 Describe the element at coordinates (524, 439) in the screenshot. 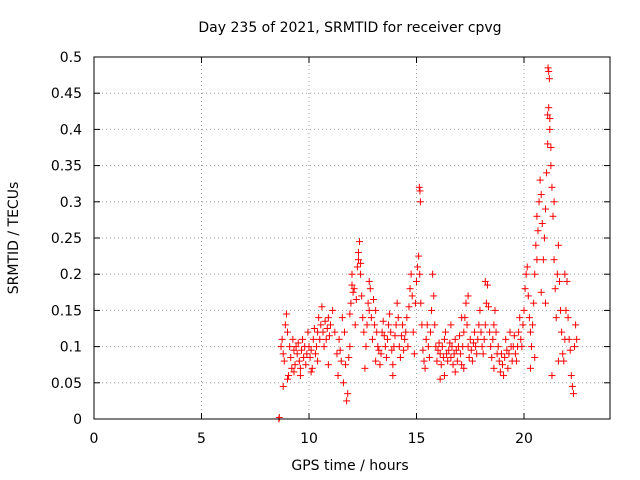

I see `x-tick-label: 20` at that location.